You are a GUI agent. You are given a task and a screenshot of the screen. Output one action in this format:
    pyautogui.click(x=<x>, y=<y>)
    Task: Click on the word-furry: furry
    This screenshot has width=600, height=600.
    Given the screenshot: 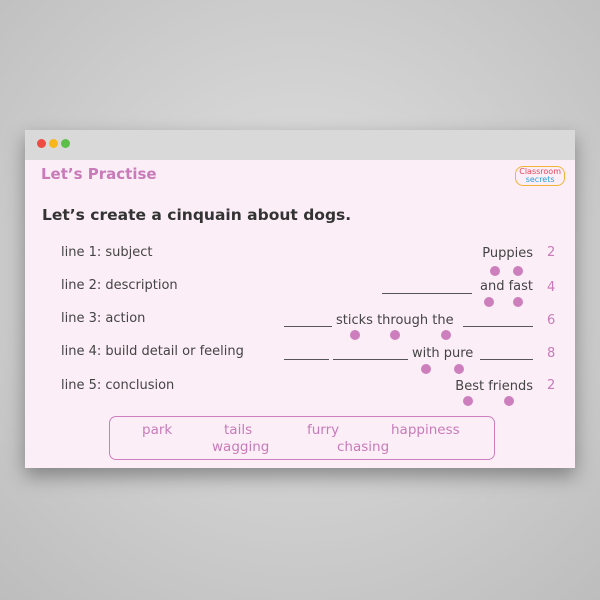 What is the action you would take?
    pyautogui.click(x=323, y=430)
    